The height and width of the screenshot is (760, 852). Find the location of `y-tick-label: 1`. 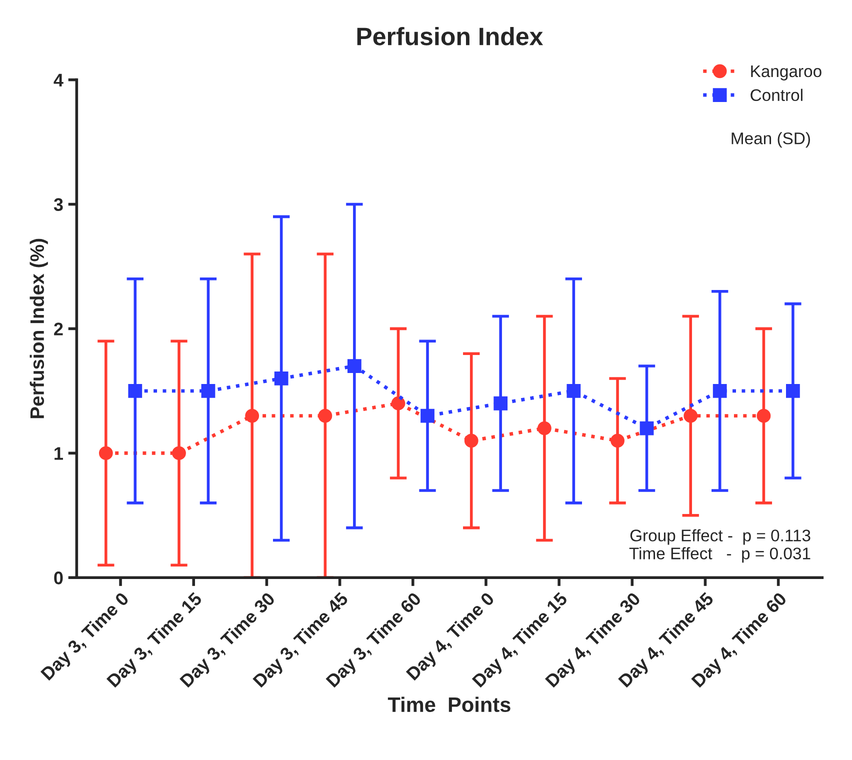

y-tick-label: 1 is located at coordinates (58, 453).